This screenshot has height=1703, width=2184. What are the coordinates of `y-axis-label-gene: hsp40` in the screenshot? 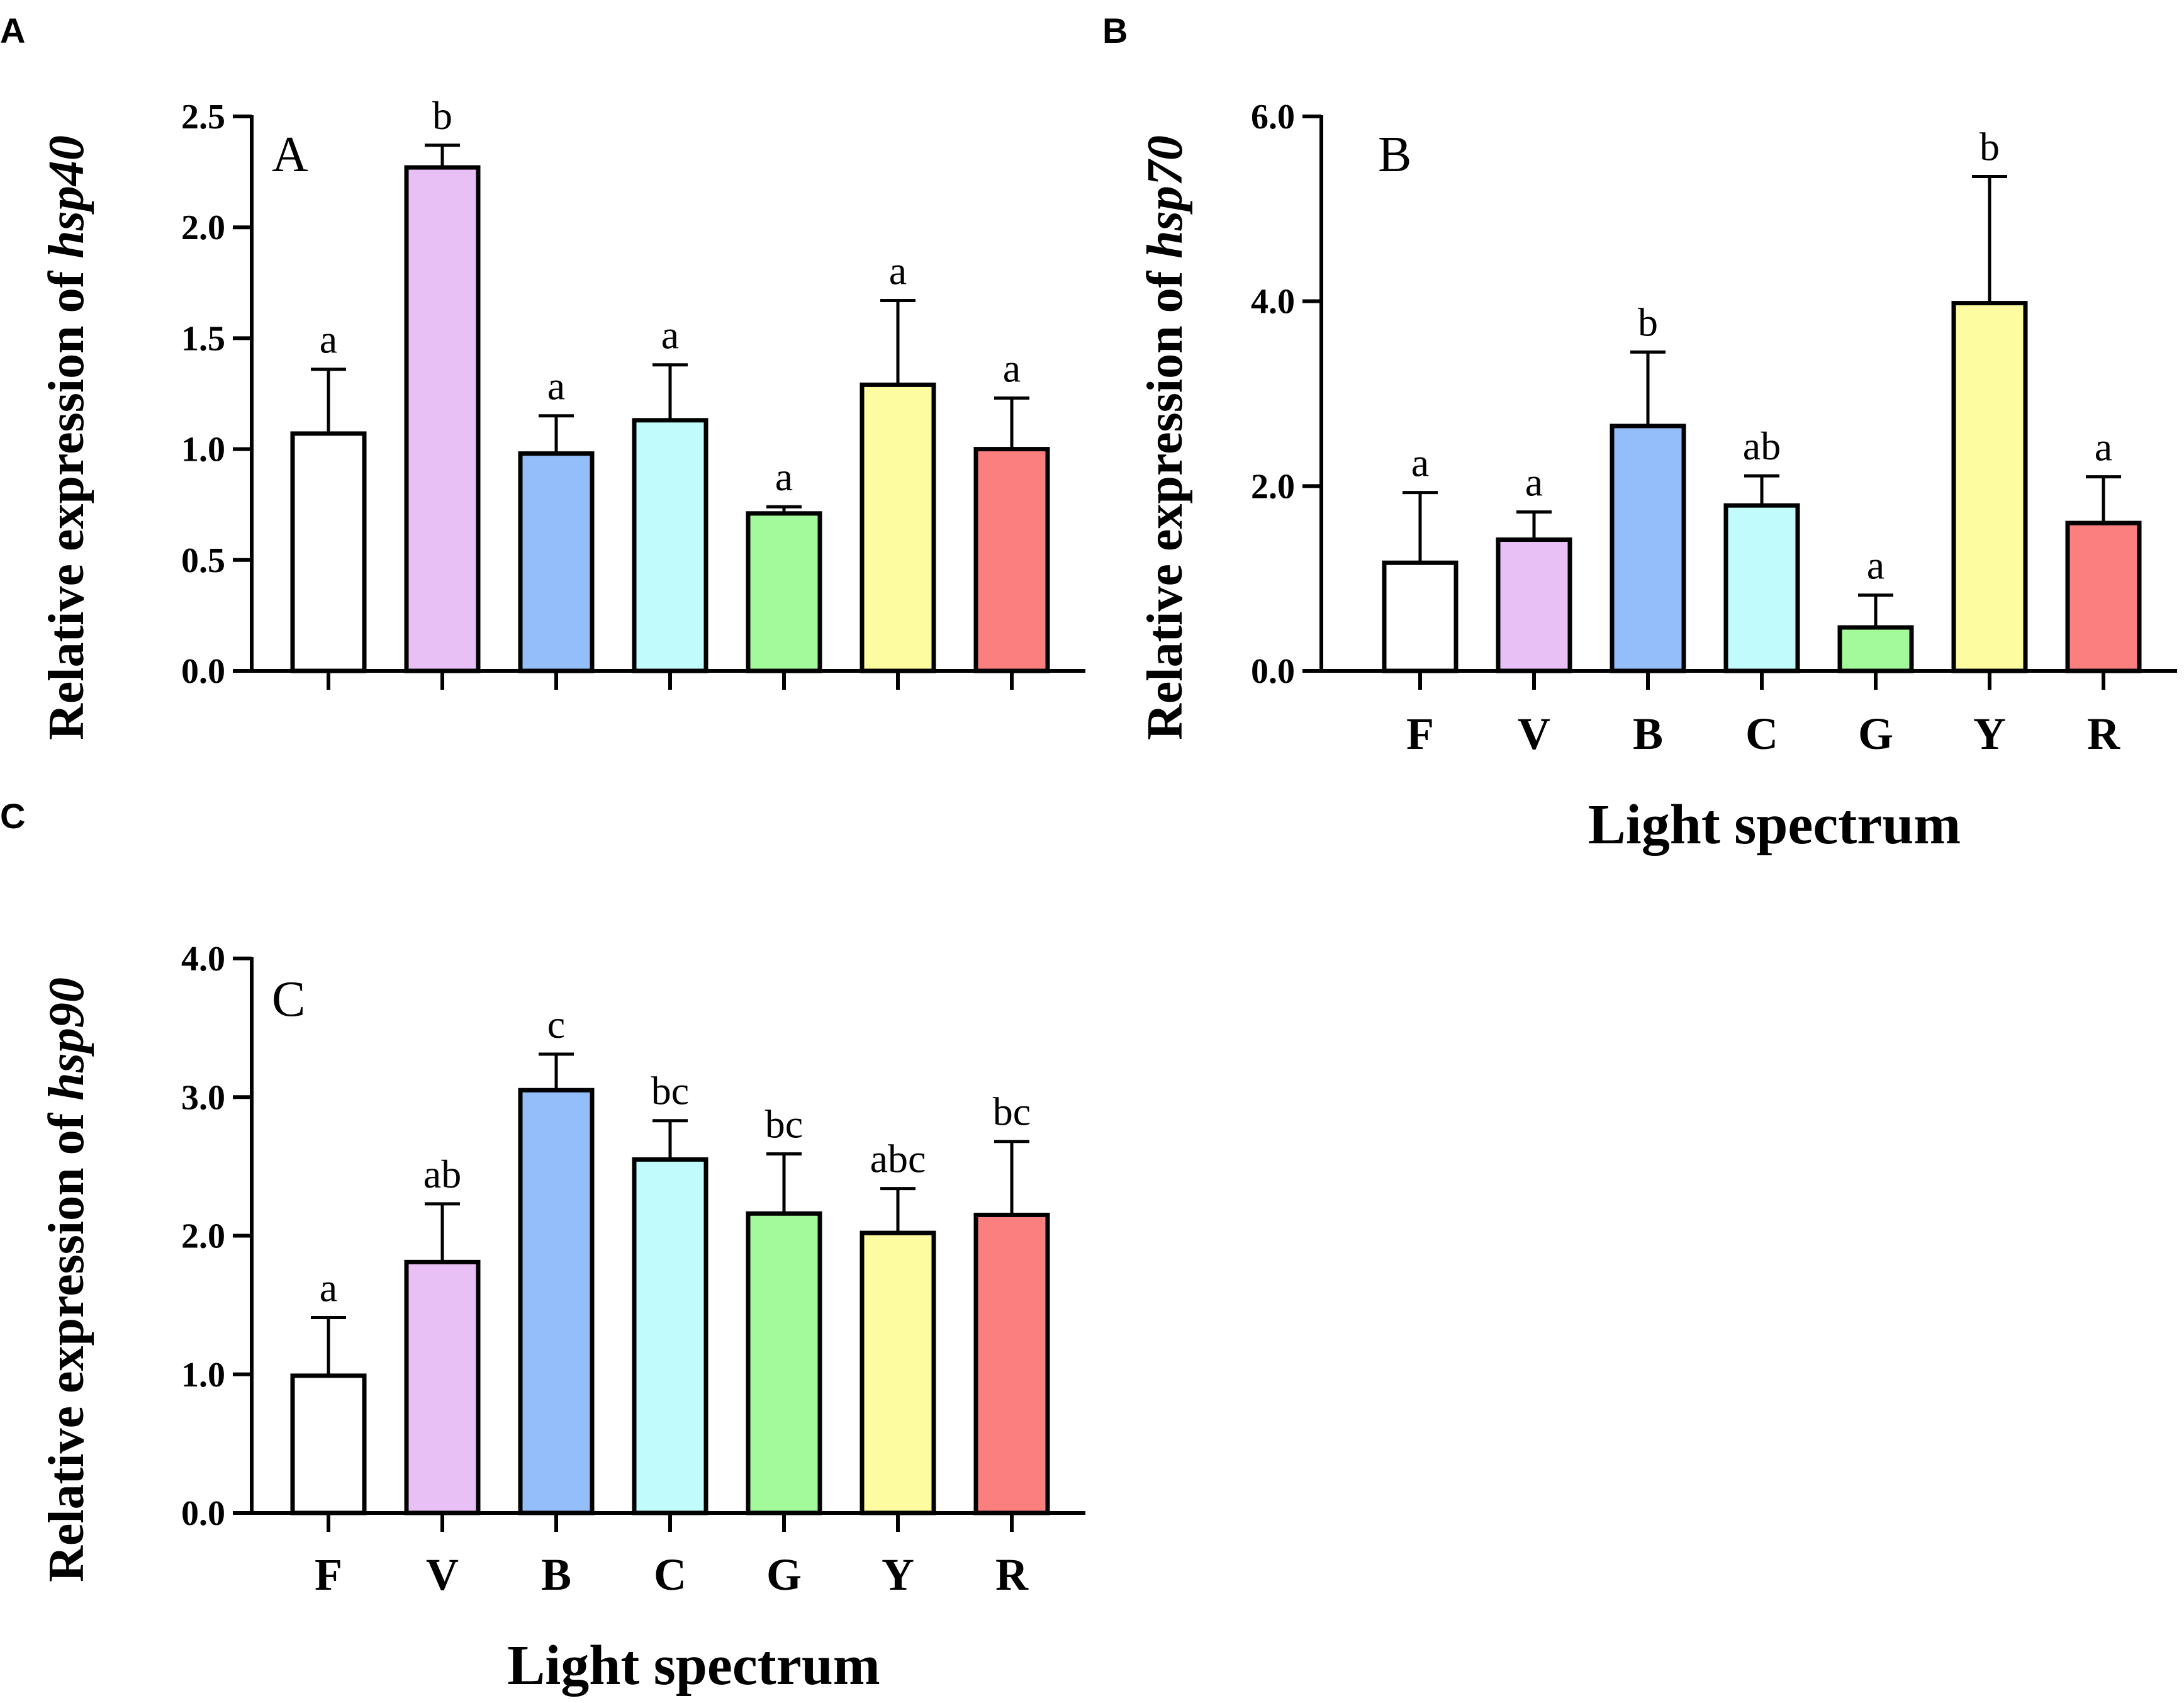 It's located at (66, 197).